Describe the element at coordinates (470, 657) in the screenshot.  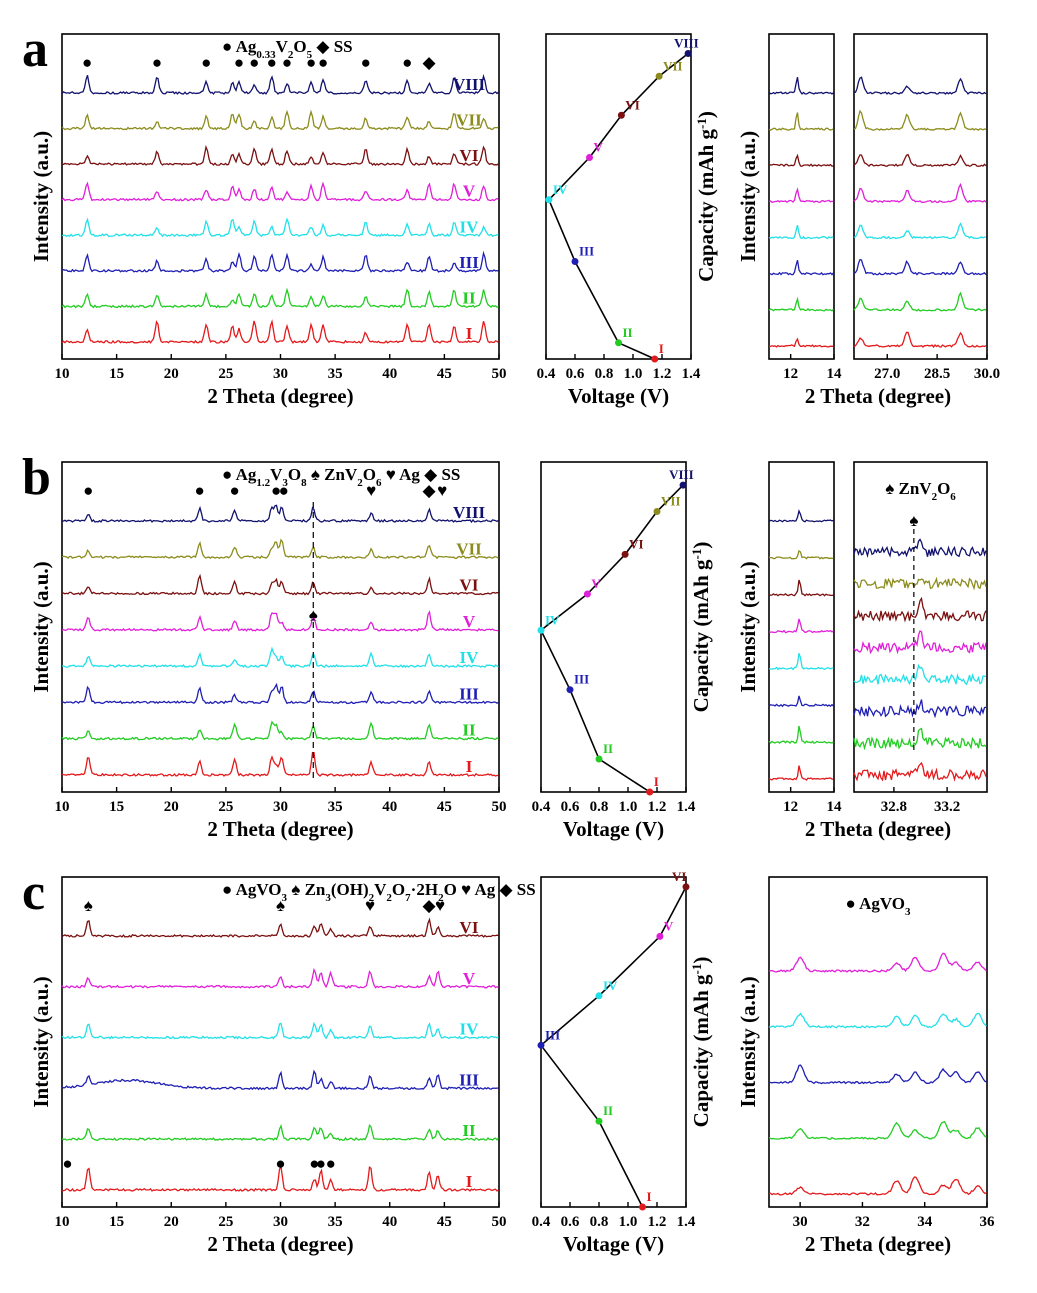
I see `stage-label: IV` at that location.